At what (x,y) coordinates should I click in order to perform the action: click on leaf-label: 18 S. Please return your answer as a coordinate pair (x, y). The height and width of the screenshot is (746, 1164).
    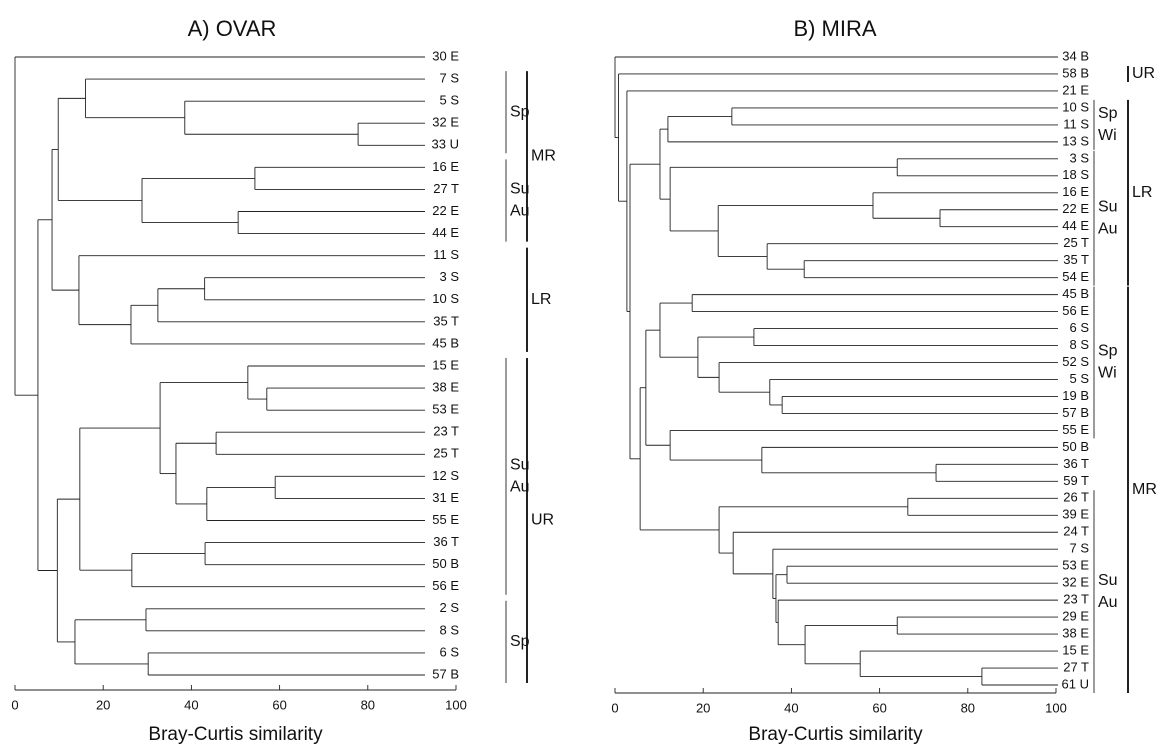
    Looking at the image, I should click on (1075, 174).